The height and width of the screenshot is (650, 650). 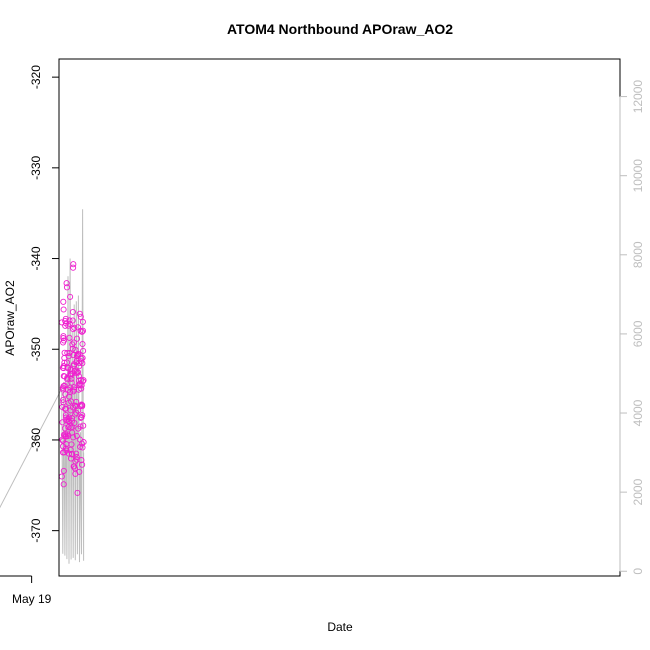 I want to click on y2-tick-label: 10000, so click(x=638, y=176).